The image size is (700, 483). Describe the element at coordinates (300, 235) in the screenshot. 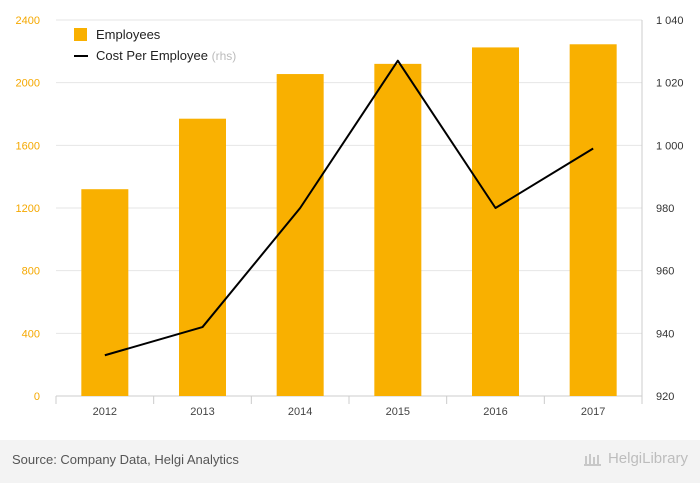

I see `bar-employees-2014` at that location.